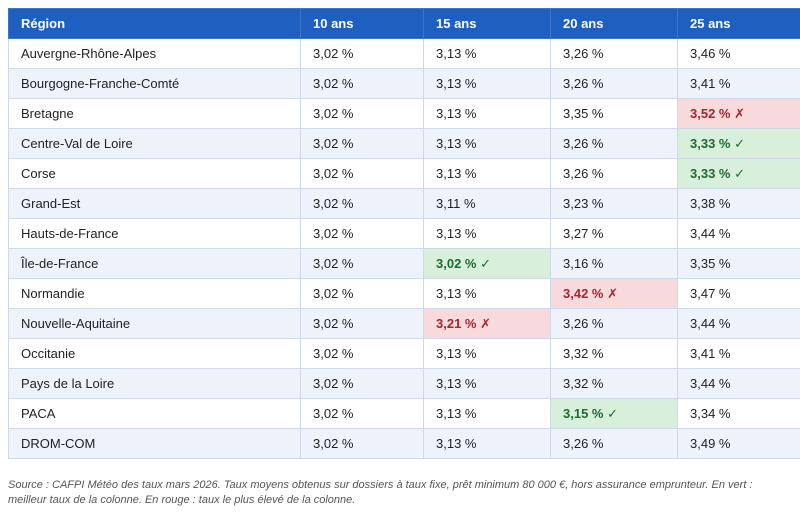  Describe the element at coordinates (154, 413) in the screenshot. I see `region-cell: PACA` at that location.